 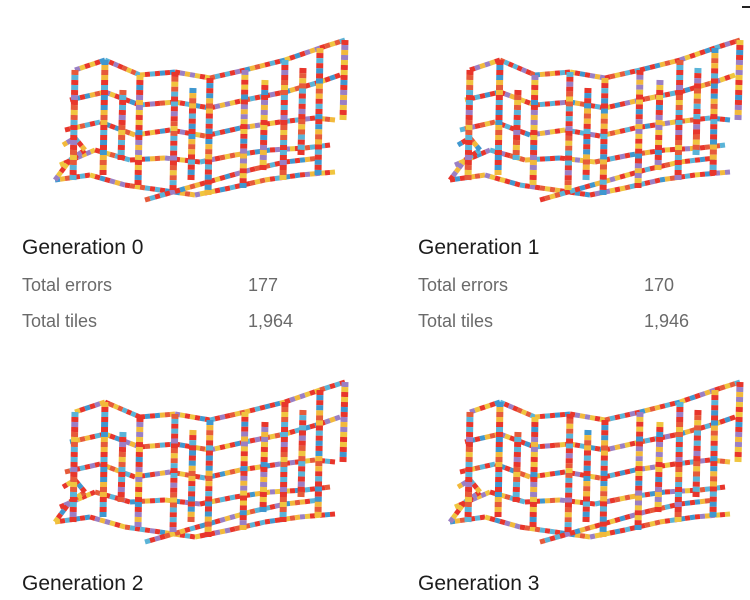 I want to click on stat-value: 177, so click(x=263, y=285).